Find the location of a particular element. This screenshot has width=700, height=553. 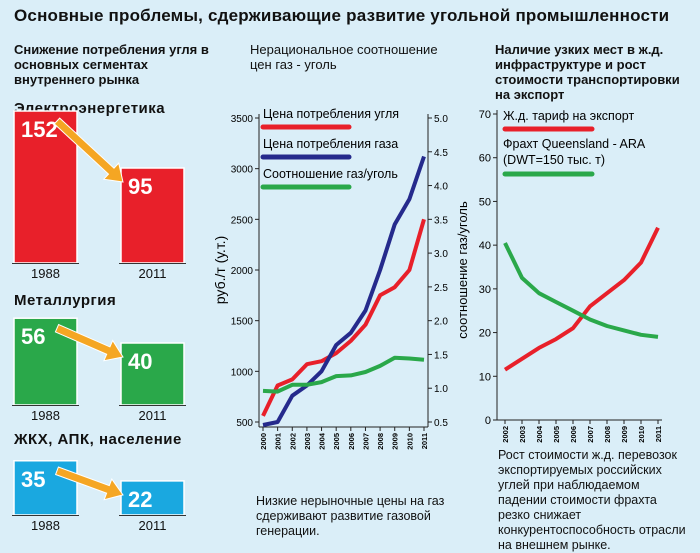

right-tick-label: 4.5 is located at coordinates (441, 153).